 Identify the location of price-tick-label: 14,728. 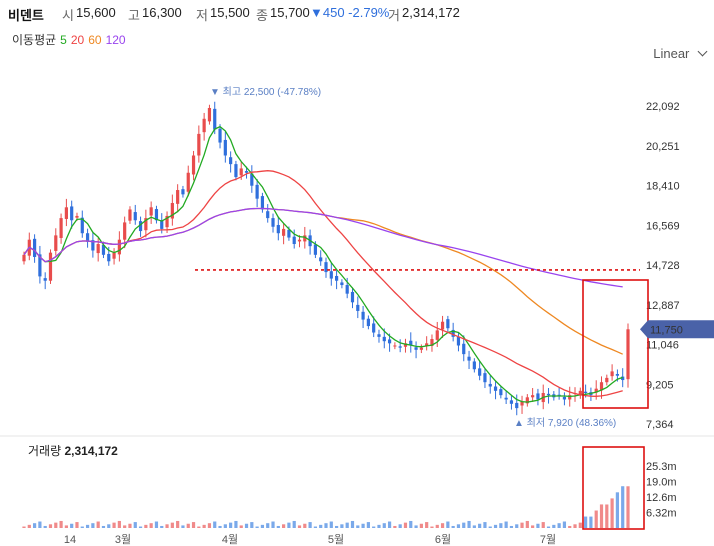
(663, 266).